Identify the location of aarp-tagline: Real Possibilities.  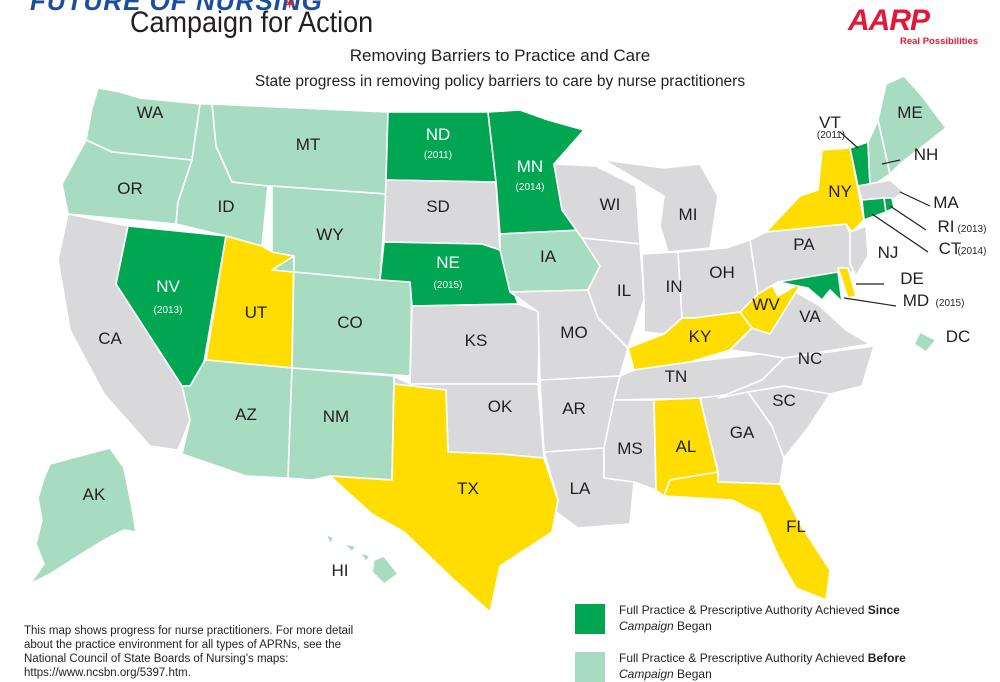
(939, 41).